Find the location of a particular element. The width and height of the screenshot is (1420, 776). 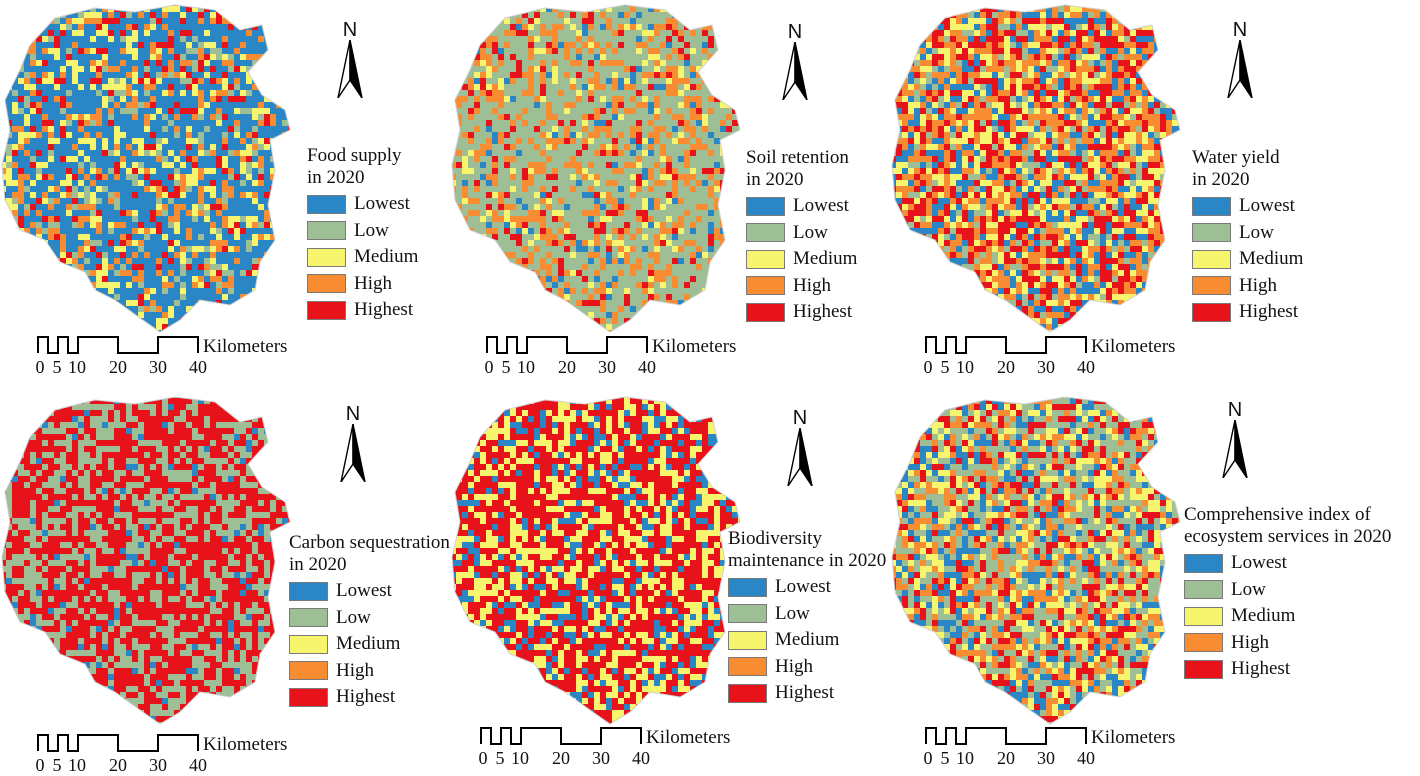

legend-title-line-1: Food supply is located at coordinates (354, 155).